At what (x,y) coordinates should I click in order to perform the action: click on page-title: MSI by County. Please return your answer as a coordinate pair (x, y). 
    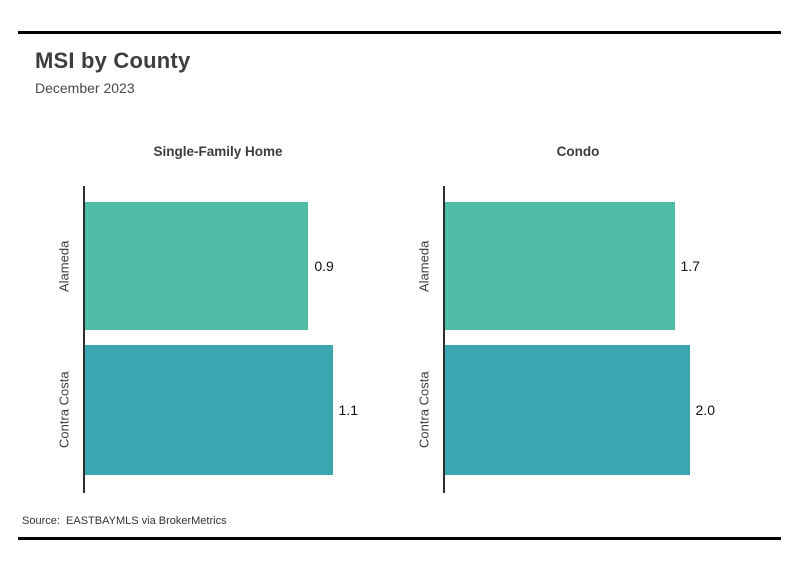
    Looking at the image, I should click on (113, 60).